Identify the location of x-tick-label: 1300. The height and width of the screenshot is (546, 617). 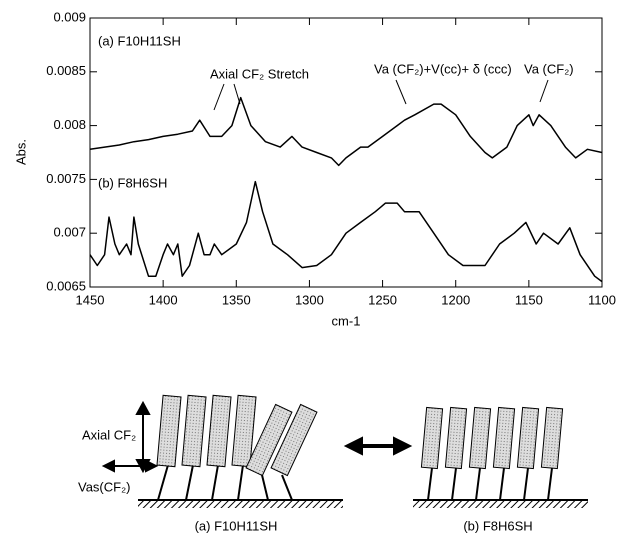
(309, 299).